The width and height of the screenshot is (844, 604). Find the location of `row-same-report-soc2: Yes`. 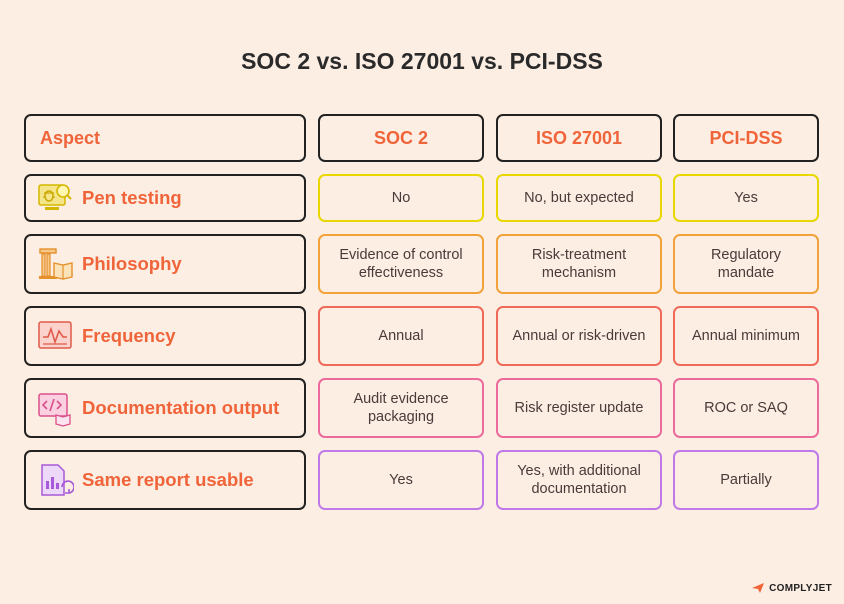

row-same-report-soc2: Yes is located at coordinates (401, 480).